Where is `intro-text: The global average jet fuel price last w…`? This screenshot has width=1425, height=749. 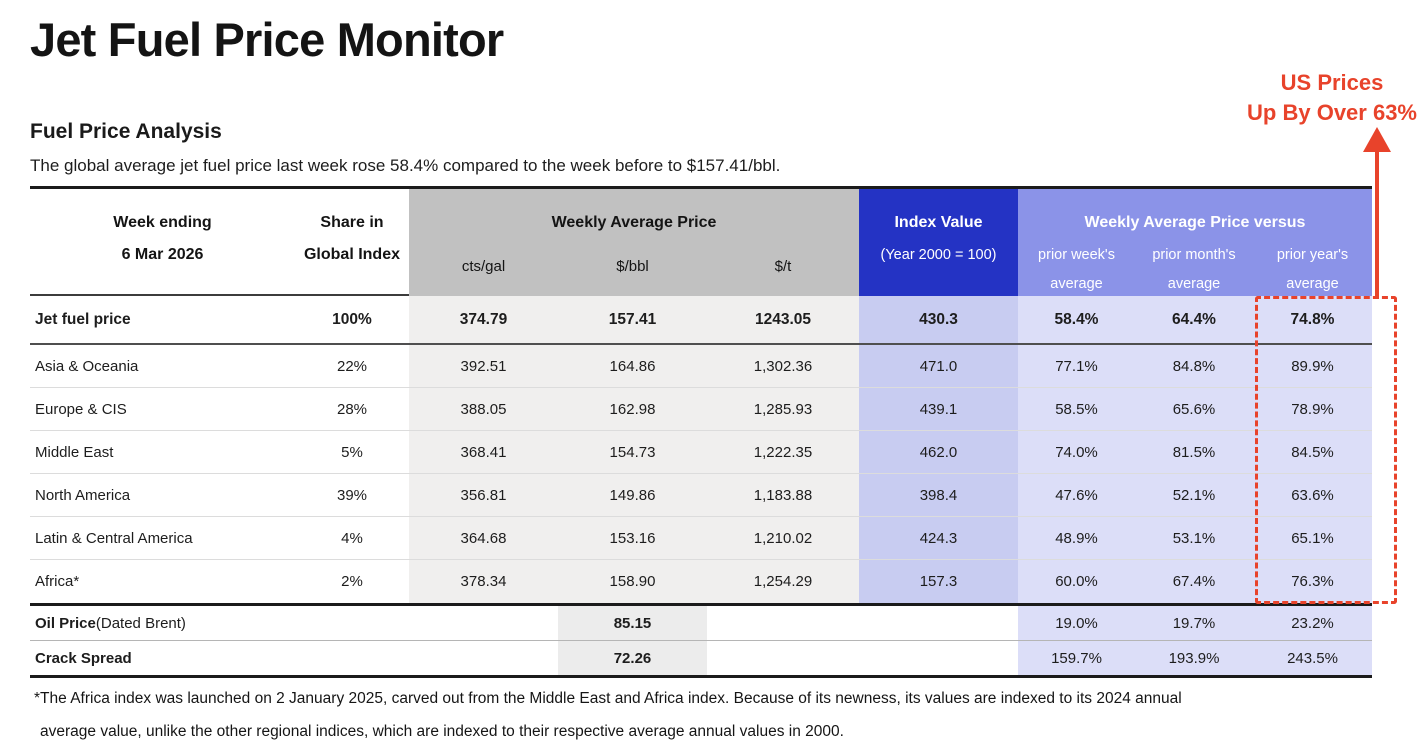 intro-text: The global average jet fuel price last w… is located at coordinates (405, 165).